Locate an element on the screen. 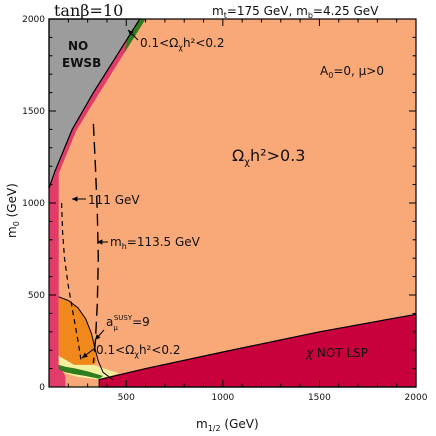  params-label: A0=0, μ>0 is located at coordinates (352, 72).